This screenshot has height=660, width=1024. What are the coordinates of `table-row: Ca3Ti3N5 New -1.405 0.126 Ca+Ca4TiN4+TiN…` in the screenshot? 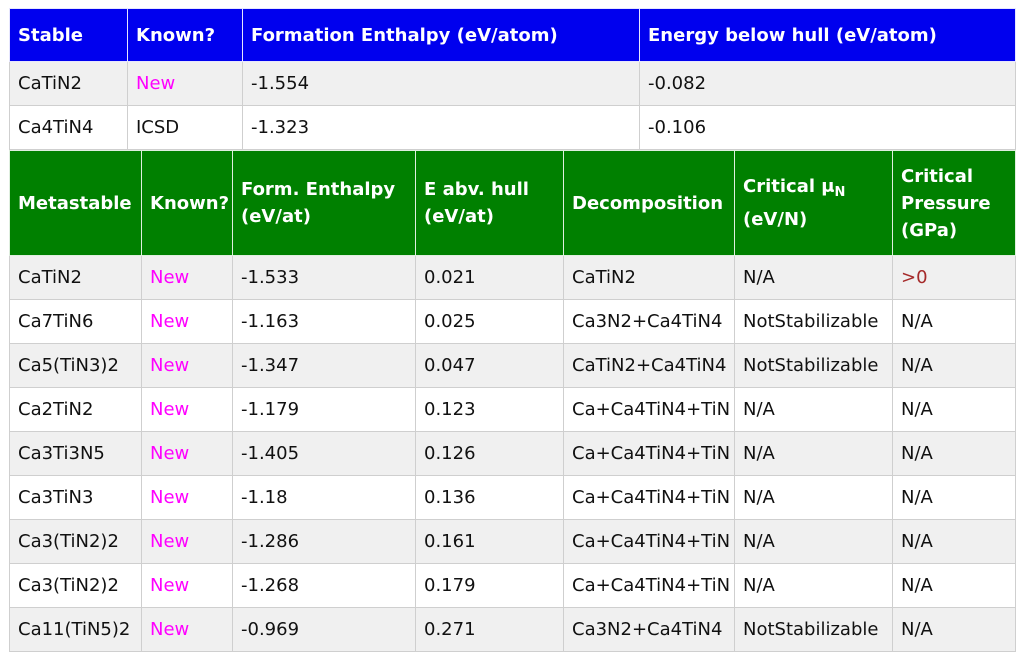 It's located at (512, 453).